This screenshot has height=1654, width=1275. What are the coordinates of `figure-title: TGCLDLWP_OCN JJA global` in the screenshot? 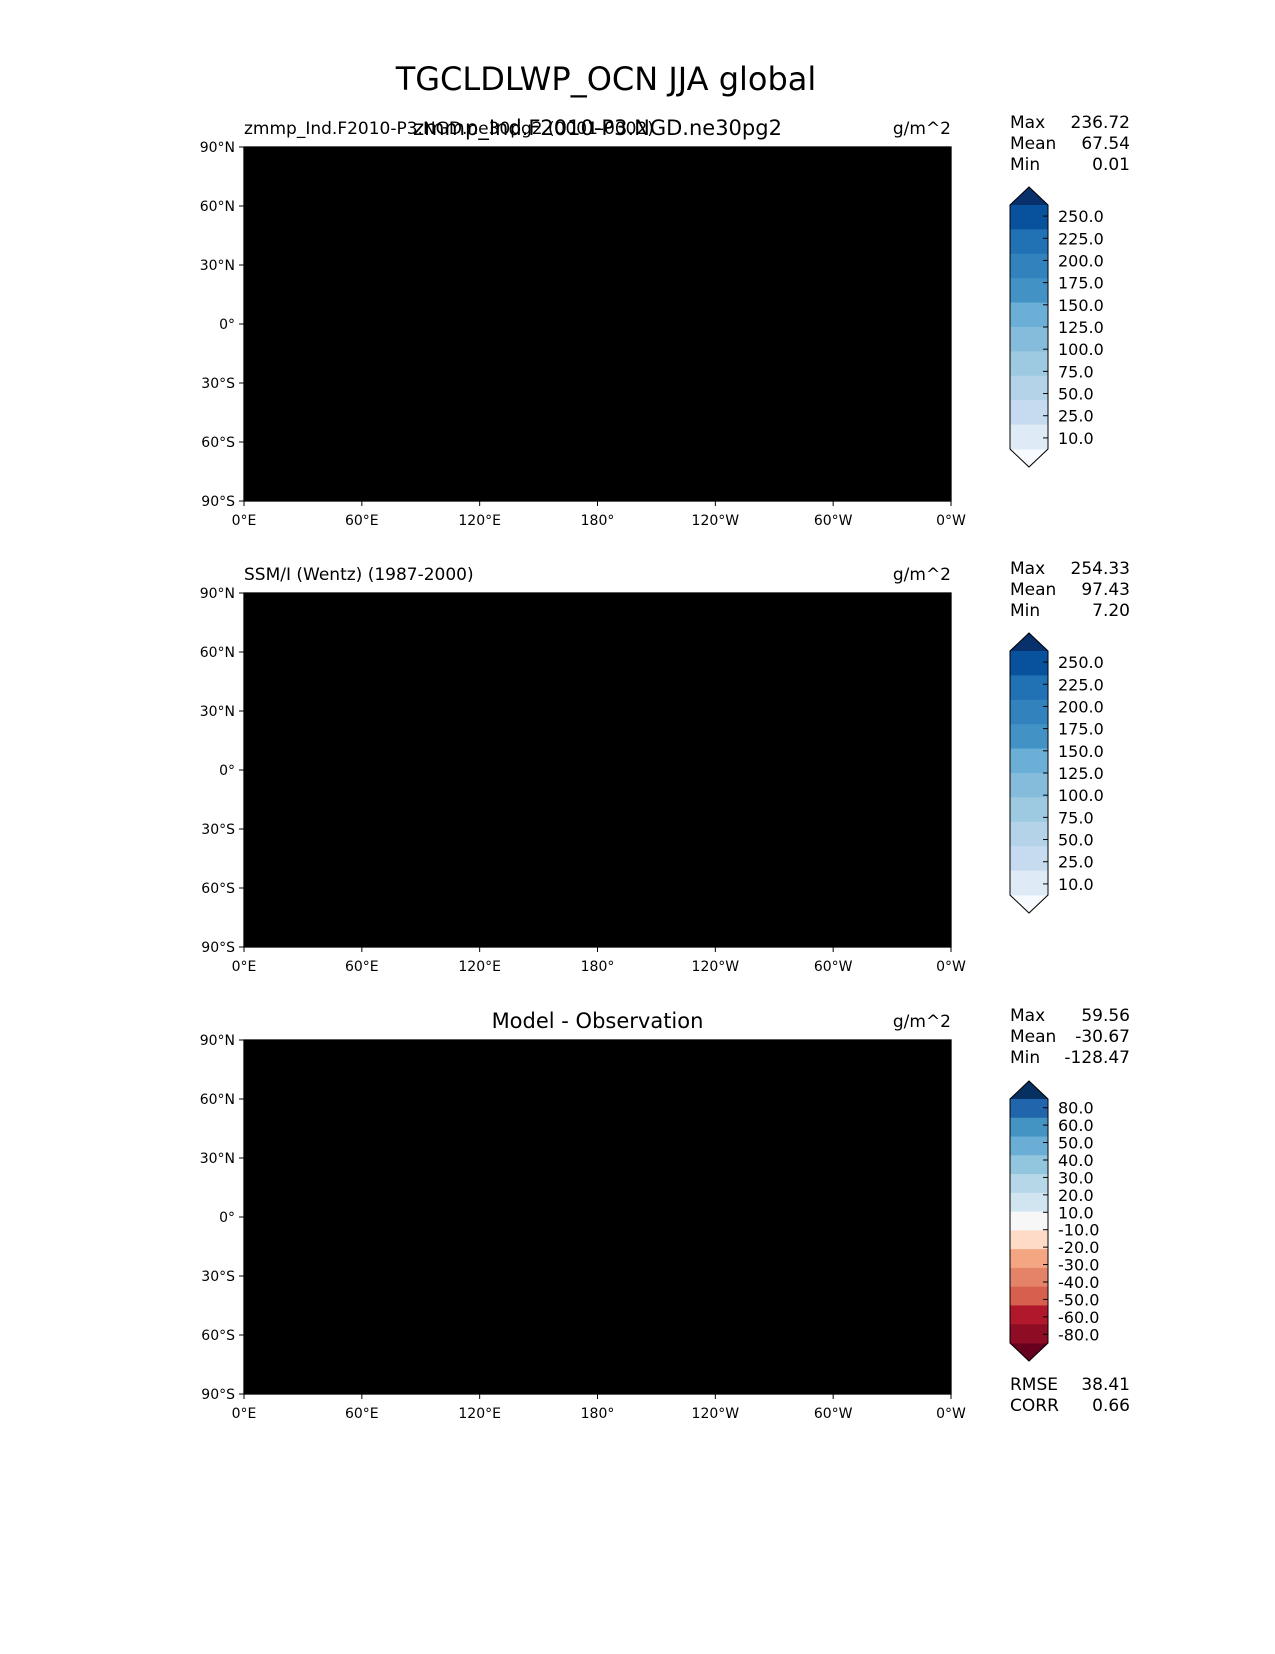 It's located at (606, 79).